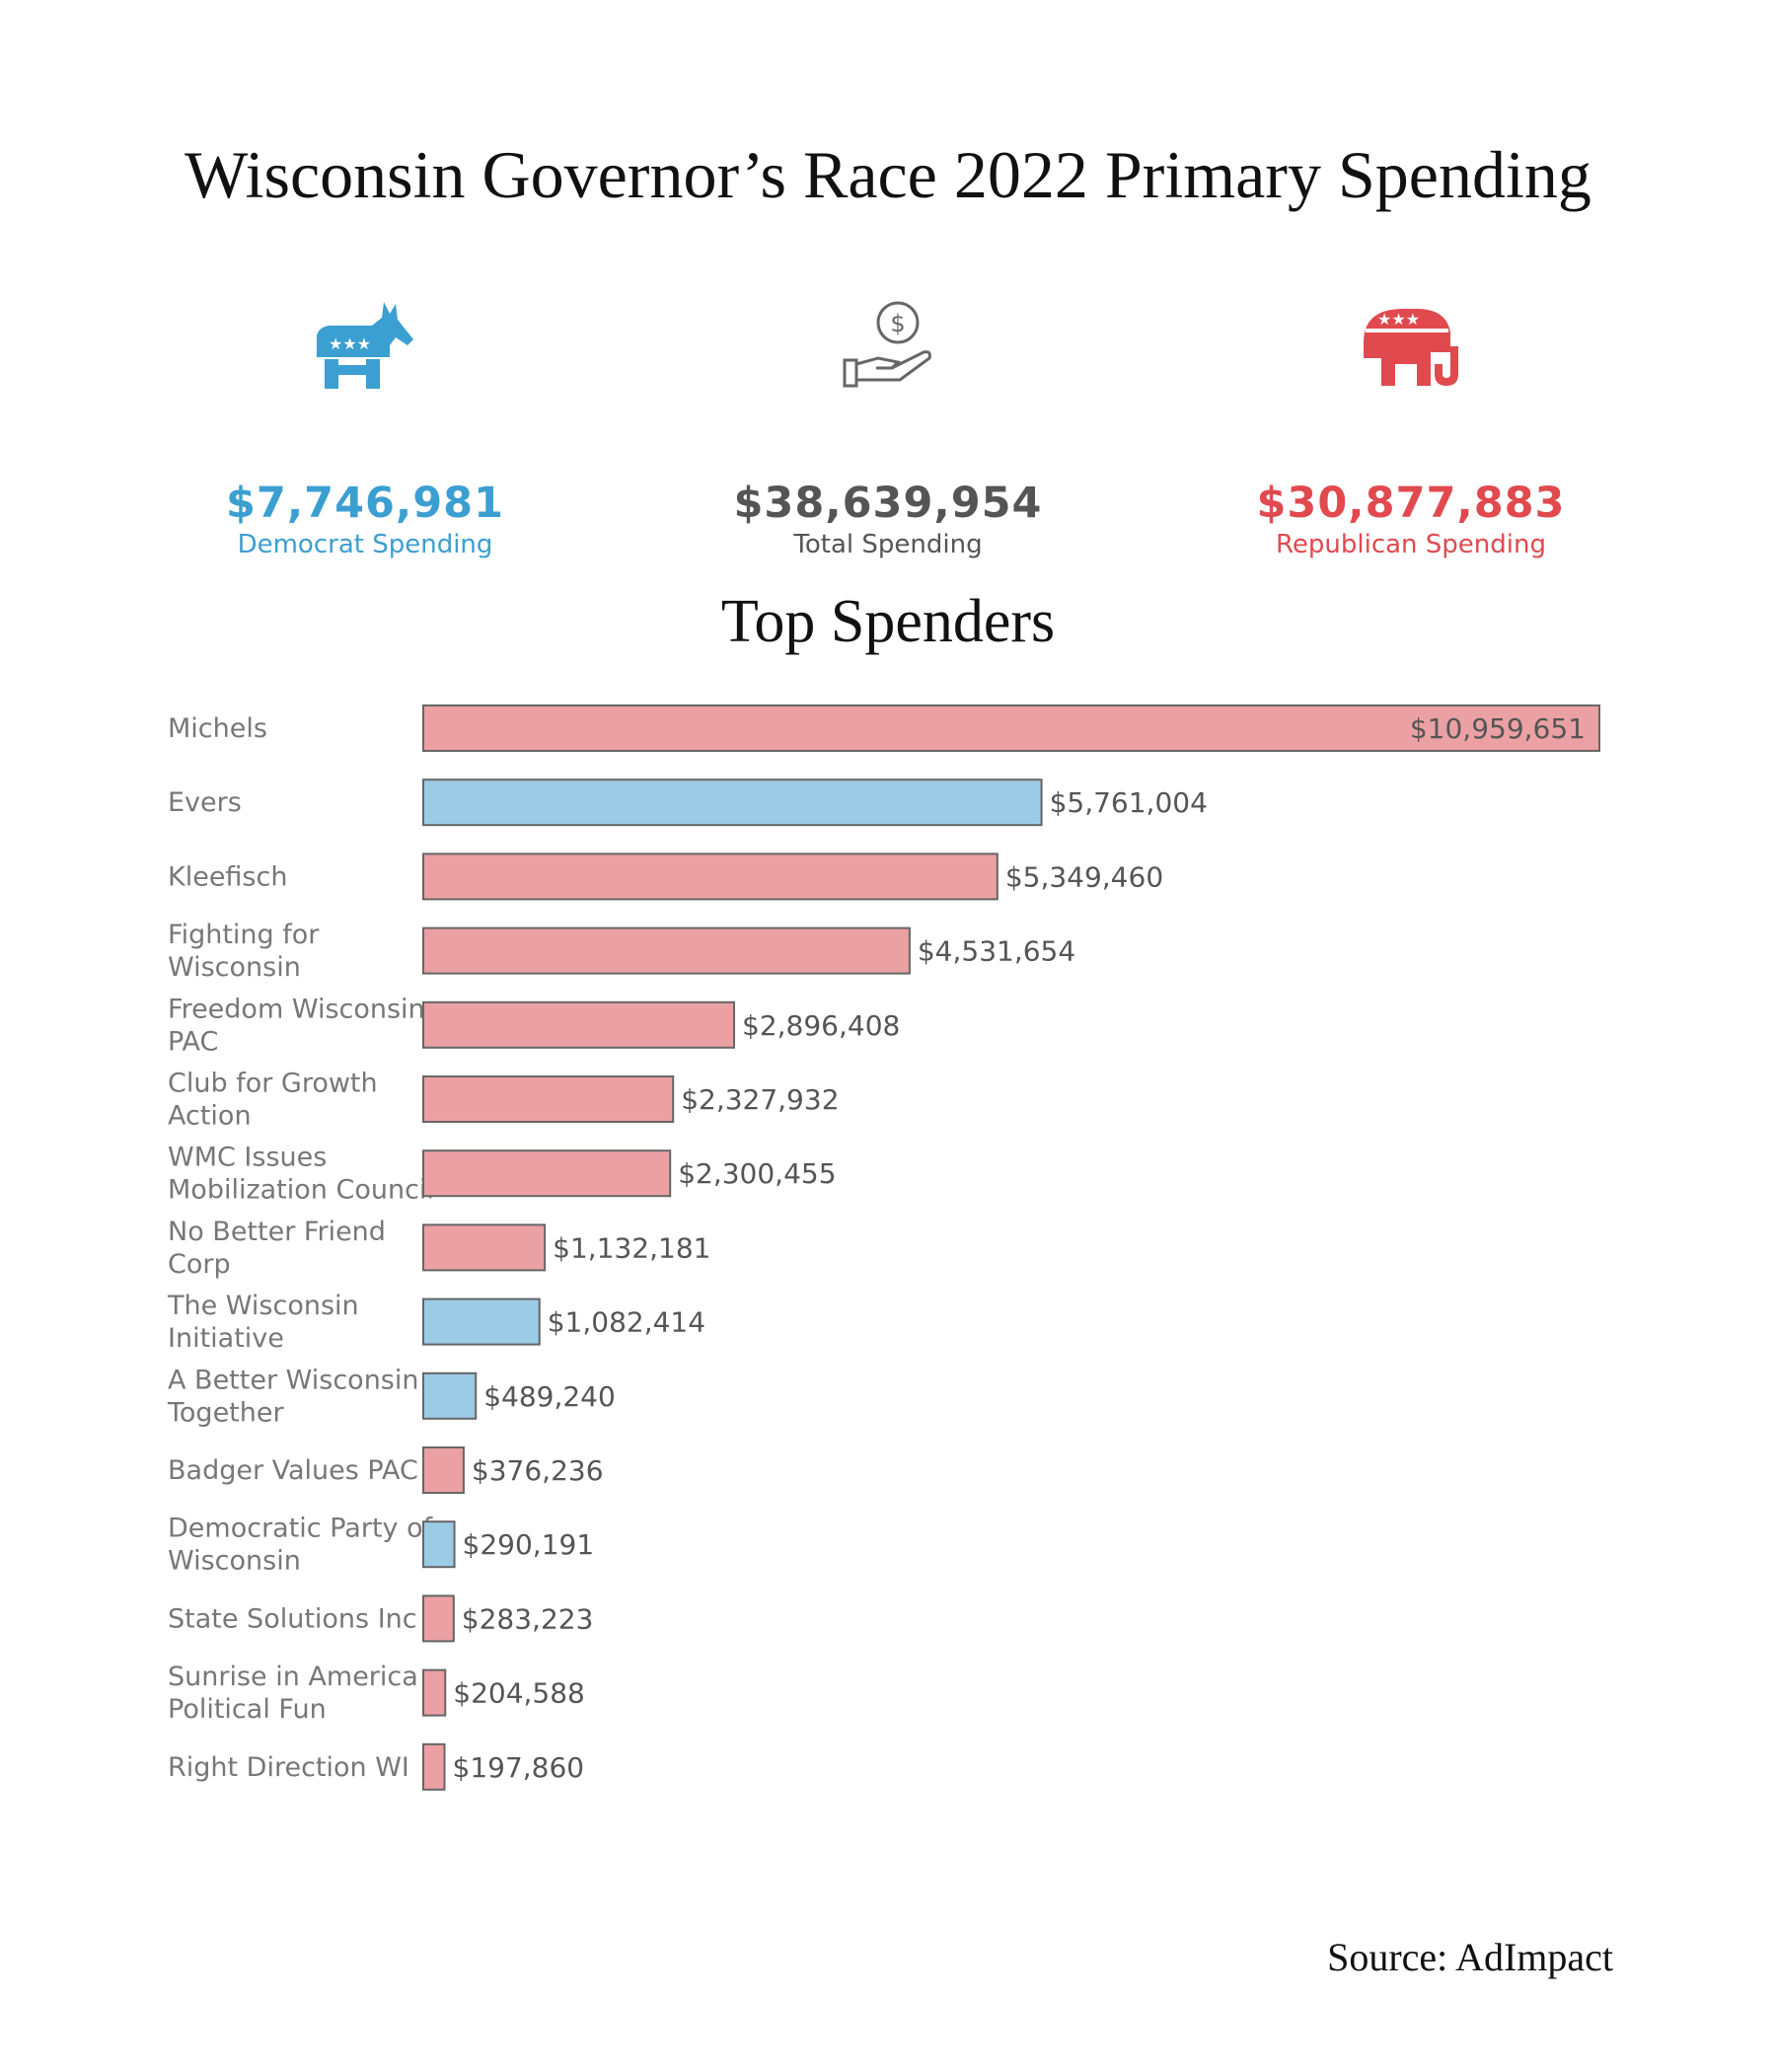  What do you see at coordinates (757, 1173) in the screenshot?
I see `value-label: $2,300,455` at bounding box center [757, 1173].